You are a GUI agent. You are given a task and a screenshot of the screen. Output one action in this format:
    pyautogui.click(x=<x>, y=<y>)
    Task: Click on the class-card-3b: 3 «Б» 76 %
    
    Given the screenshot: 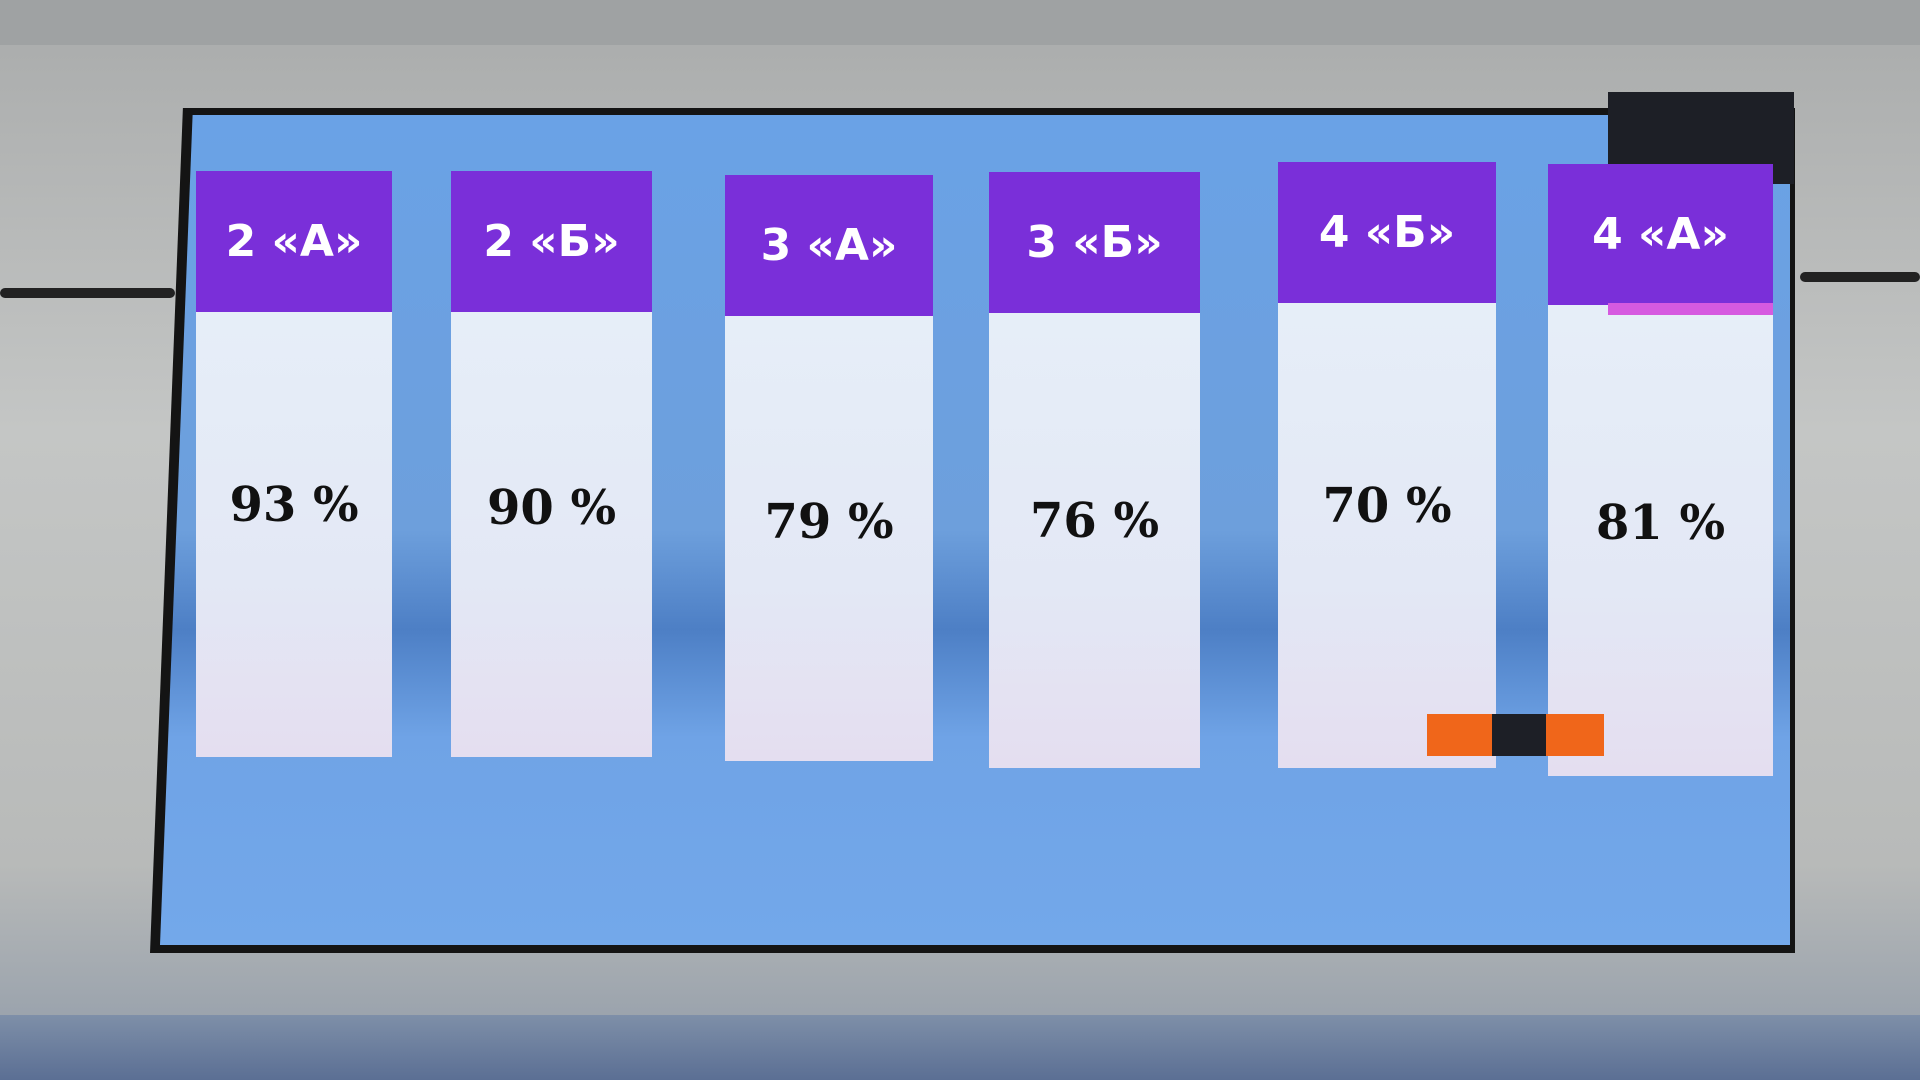 What is the action you would take?
    pyautogui.click(x=1094, y=470)
    